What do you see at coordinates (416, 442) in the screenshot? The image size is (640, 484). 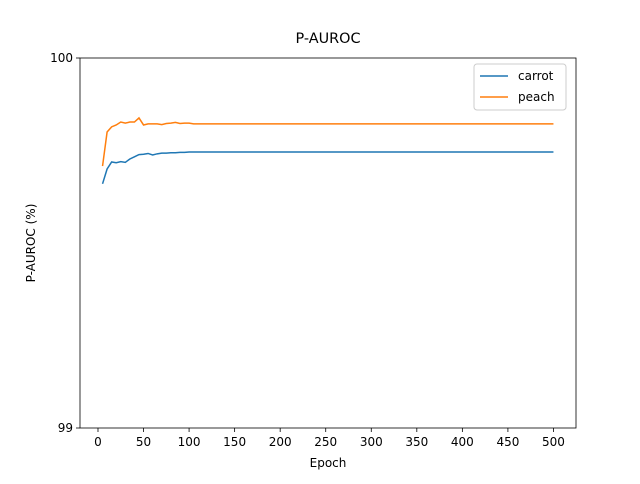 I see `x-tick-label: 350` at bounding box center [416, 442].